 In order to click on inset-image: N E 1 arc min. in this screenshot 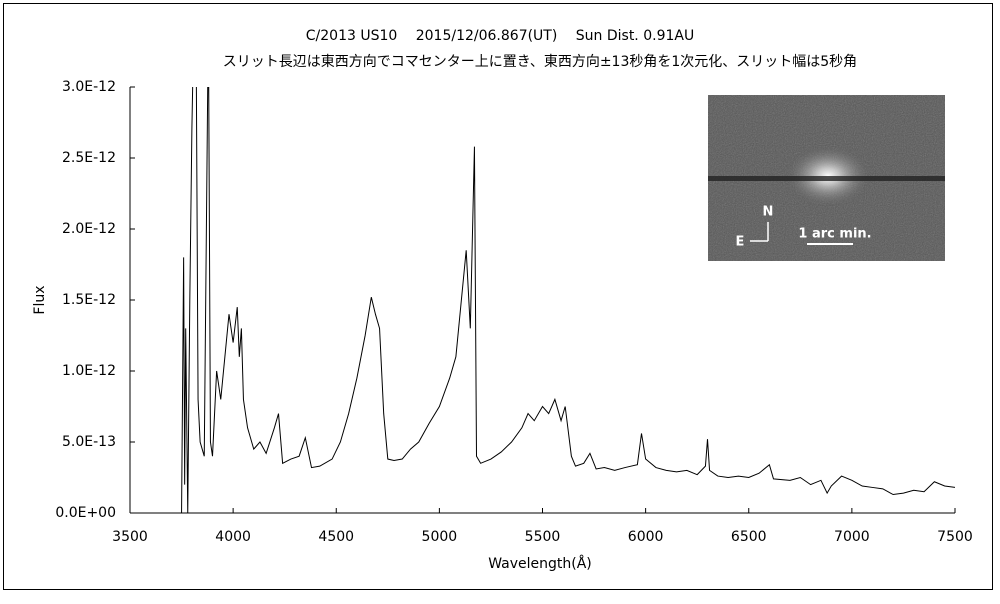, I will do `click(826, 178)`.